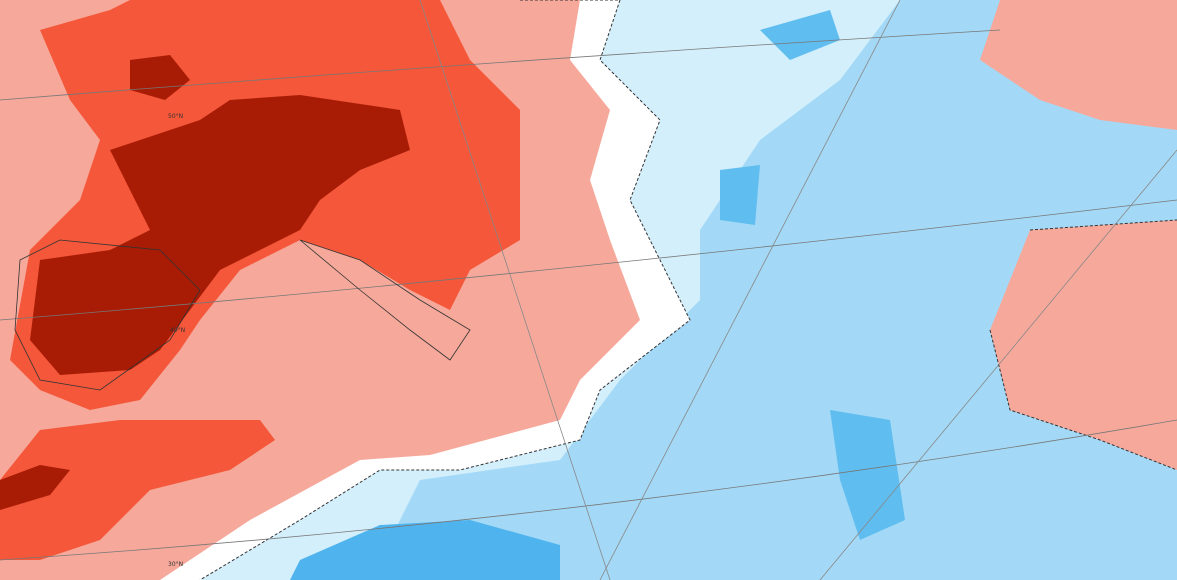 The image size is (1177, 580). Describe the element at coordinates (500, 65) in the screenshot. I see `latitude-line` at that location.